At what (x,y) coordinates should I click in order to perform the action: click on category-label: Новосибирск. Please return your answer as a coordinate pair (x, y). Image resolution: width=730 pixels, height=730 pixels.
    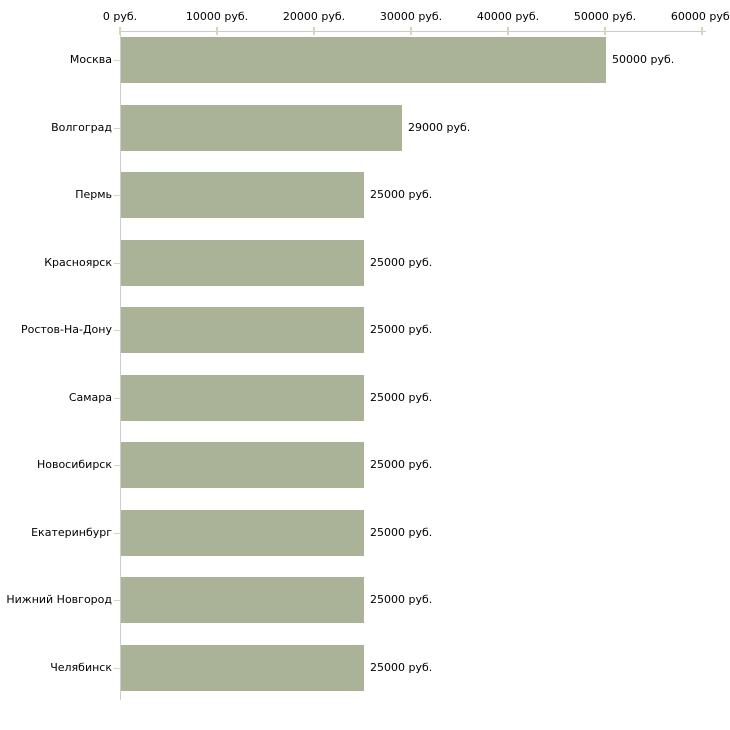
    Looking at the image, I should click on (74, 464).